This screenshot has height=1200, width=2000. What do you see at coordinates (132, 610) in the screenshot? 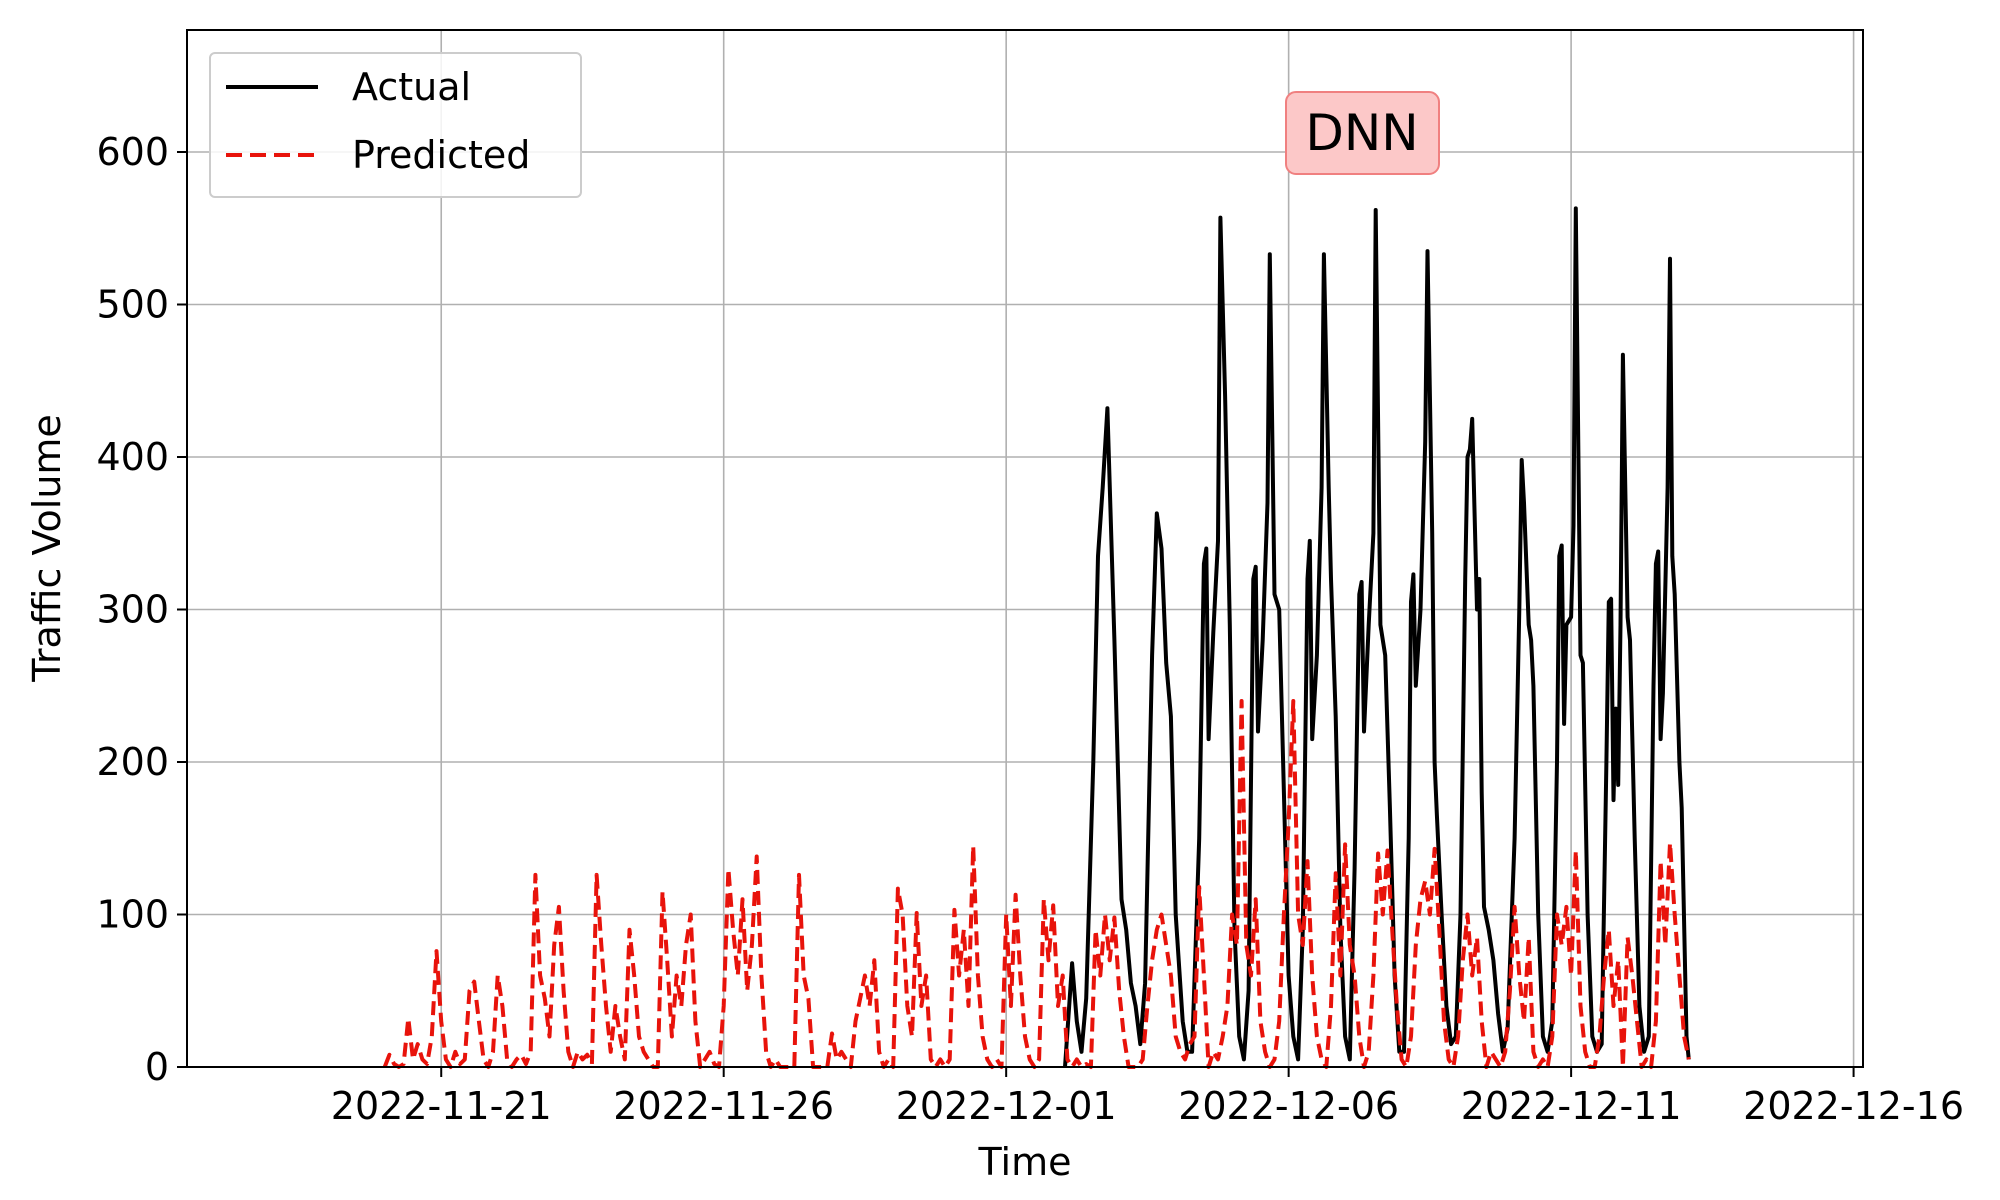
I see `y-tick-label: 300` at bounding box center [132, 610].